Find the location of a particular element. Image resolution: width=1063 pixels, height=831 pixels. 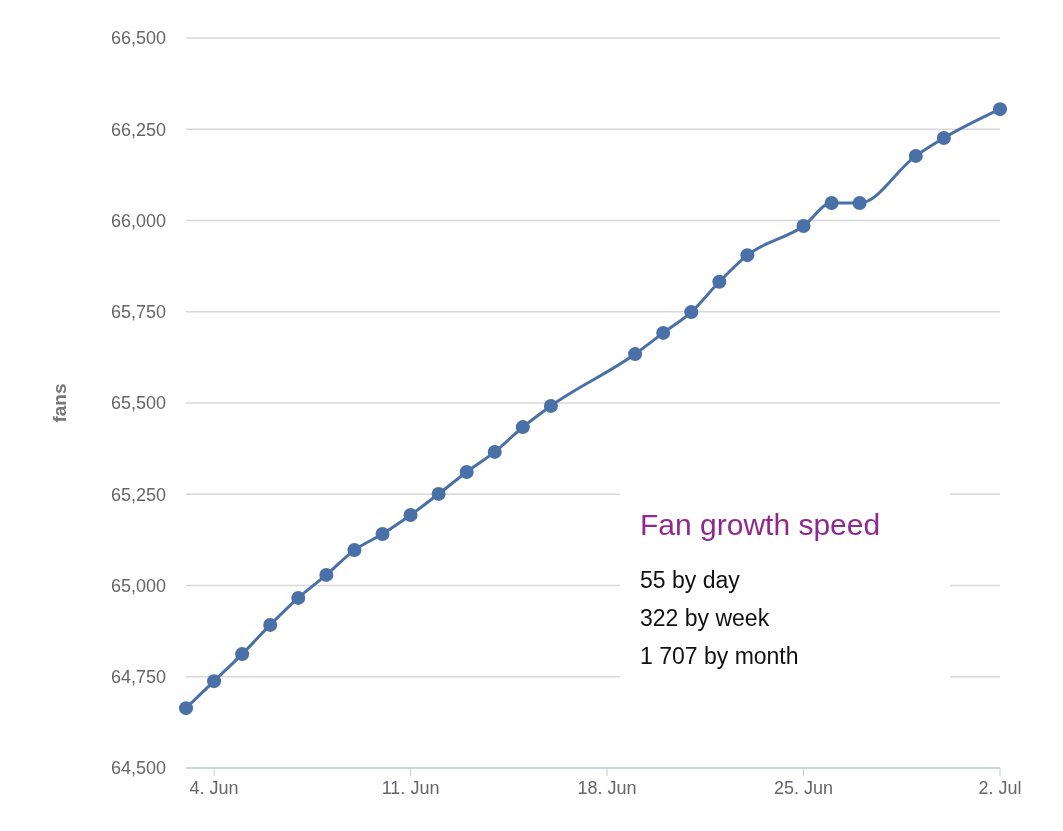

y-tick-label: 65,500 is located at coordinates (138, 403).